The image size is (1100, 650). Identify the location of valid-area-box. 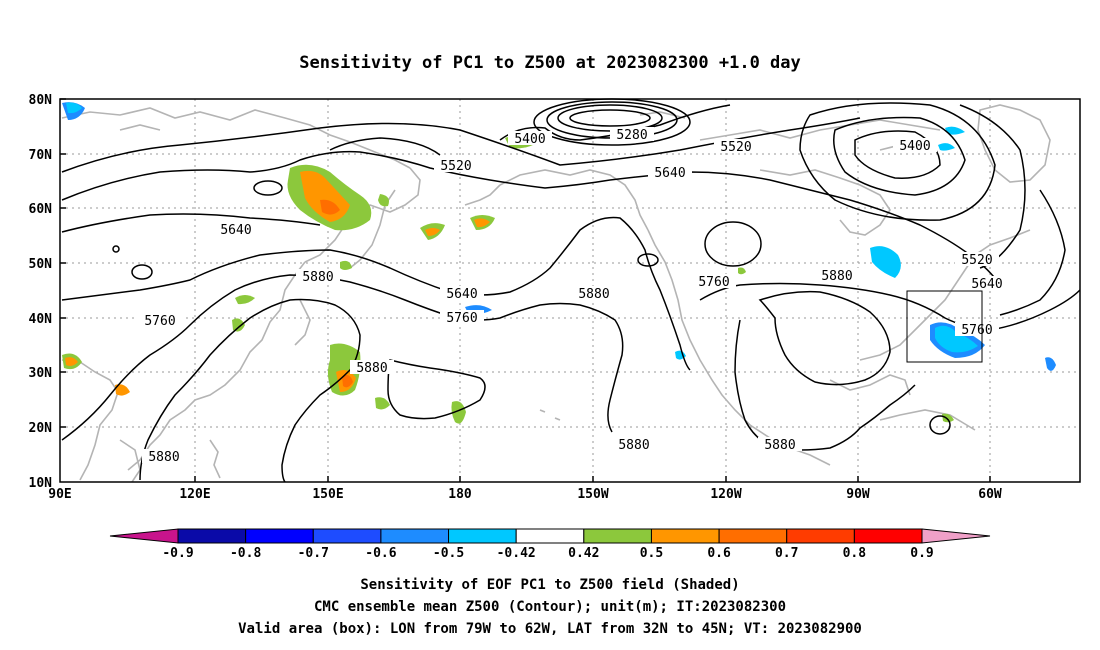
(944, 326).